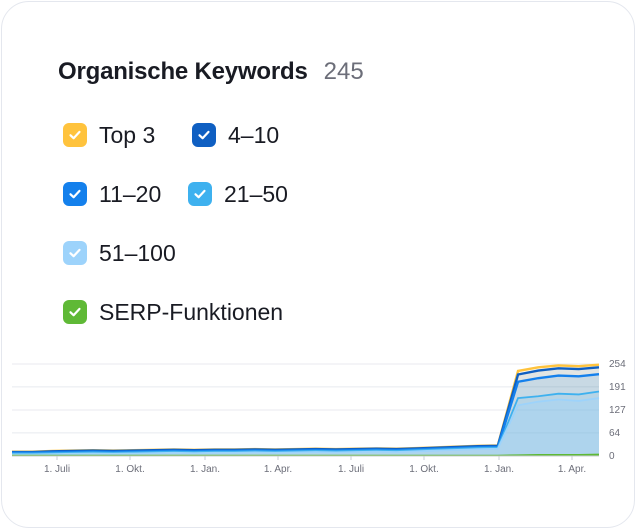 This screenshot has width=638, height=531. What do you see at coordinates (254, 134) in the screenshot?
I see `legend-label-2: 4–10` at bounding box center [254, 134].